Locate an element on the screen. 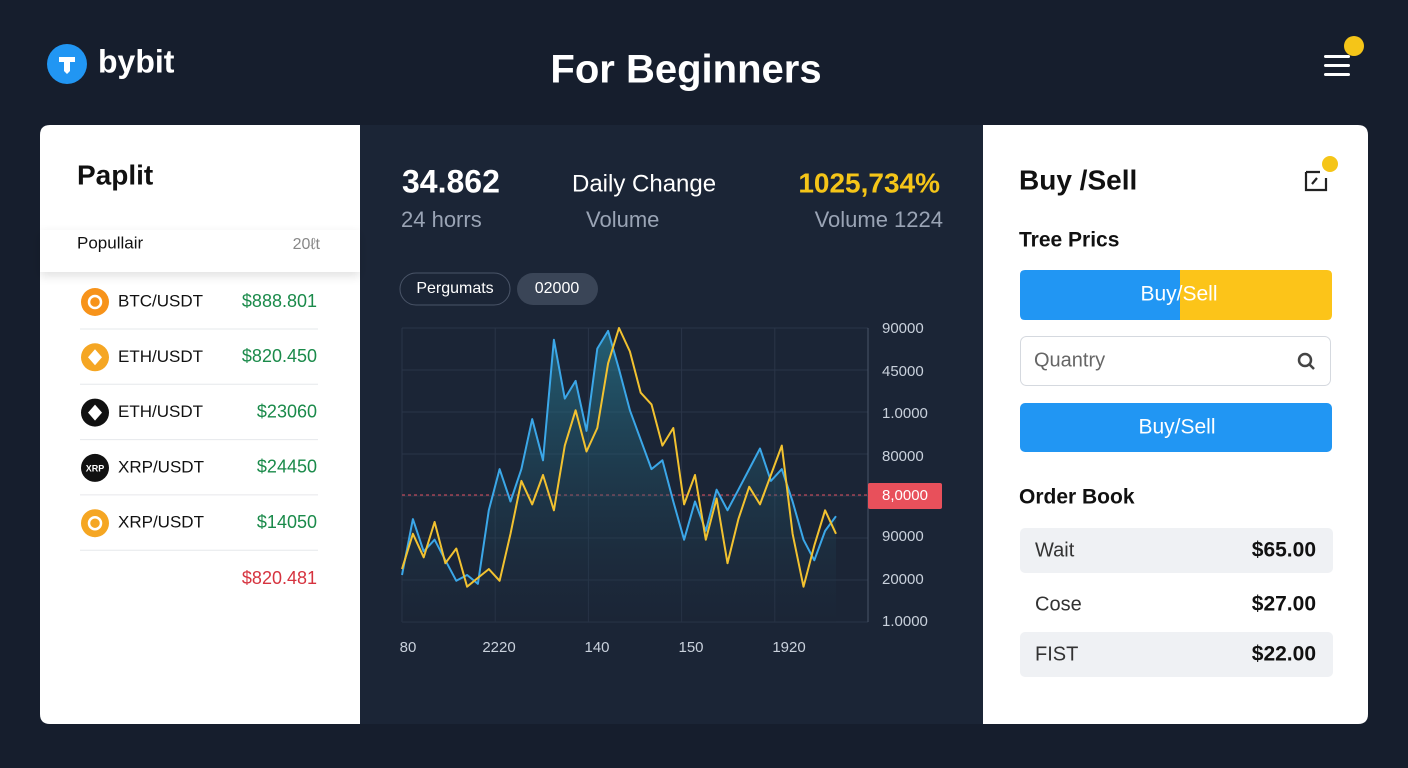 Image resolution: width=1408 pixels, height=768 pixels. order-label: Wait is located at coordinates (1055, 550).